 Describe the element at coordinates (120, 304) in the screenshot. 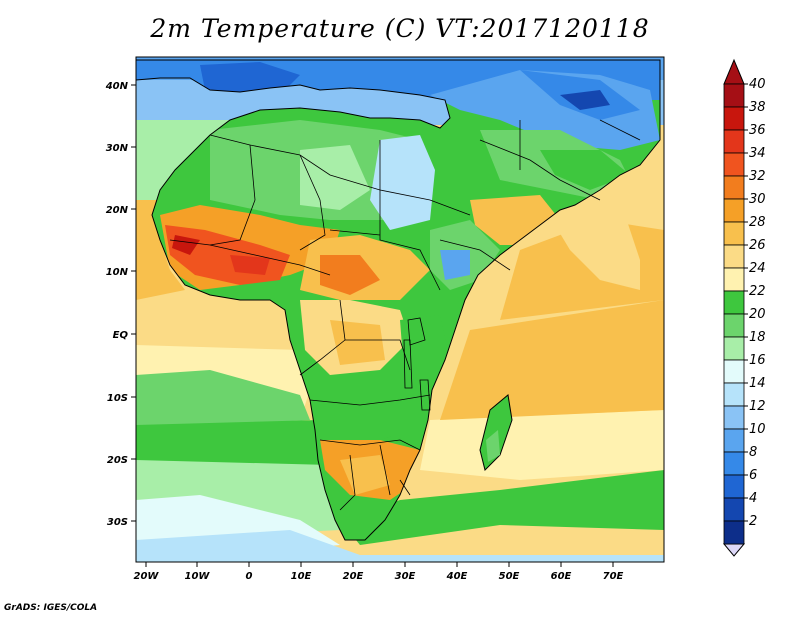

I see `lat-axis: 40N 30N 20N 10N EQ 10S 20S 30S` at that location.